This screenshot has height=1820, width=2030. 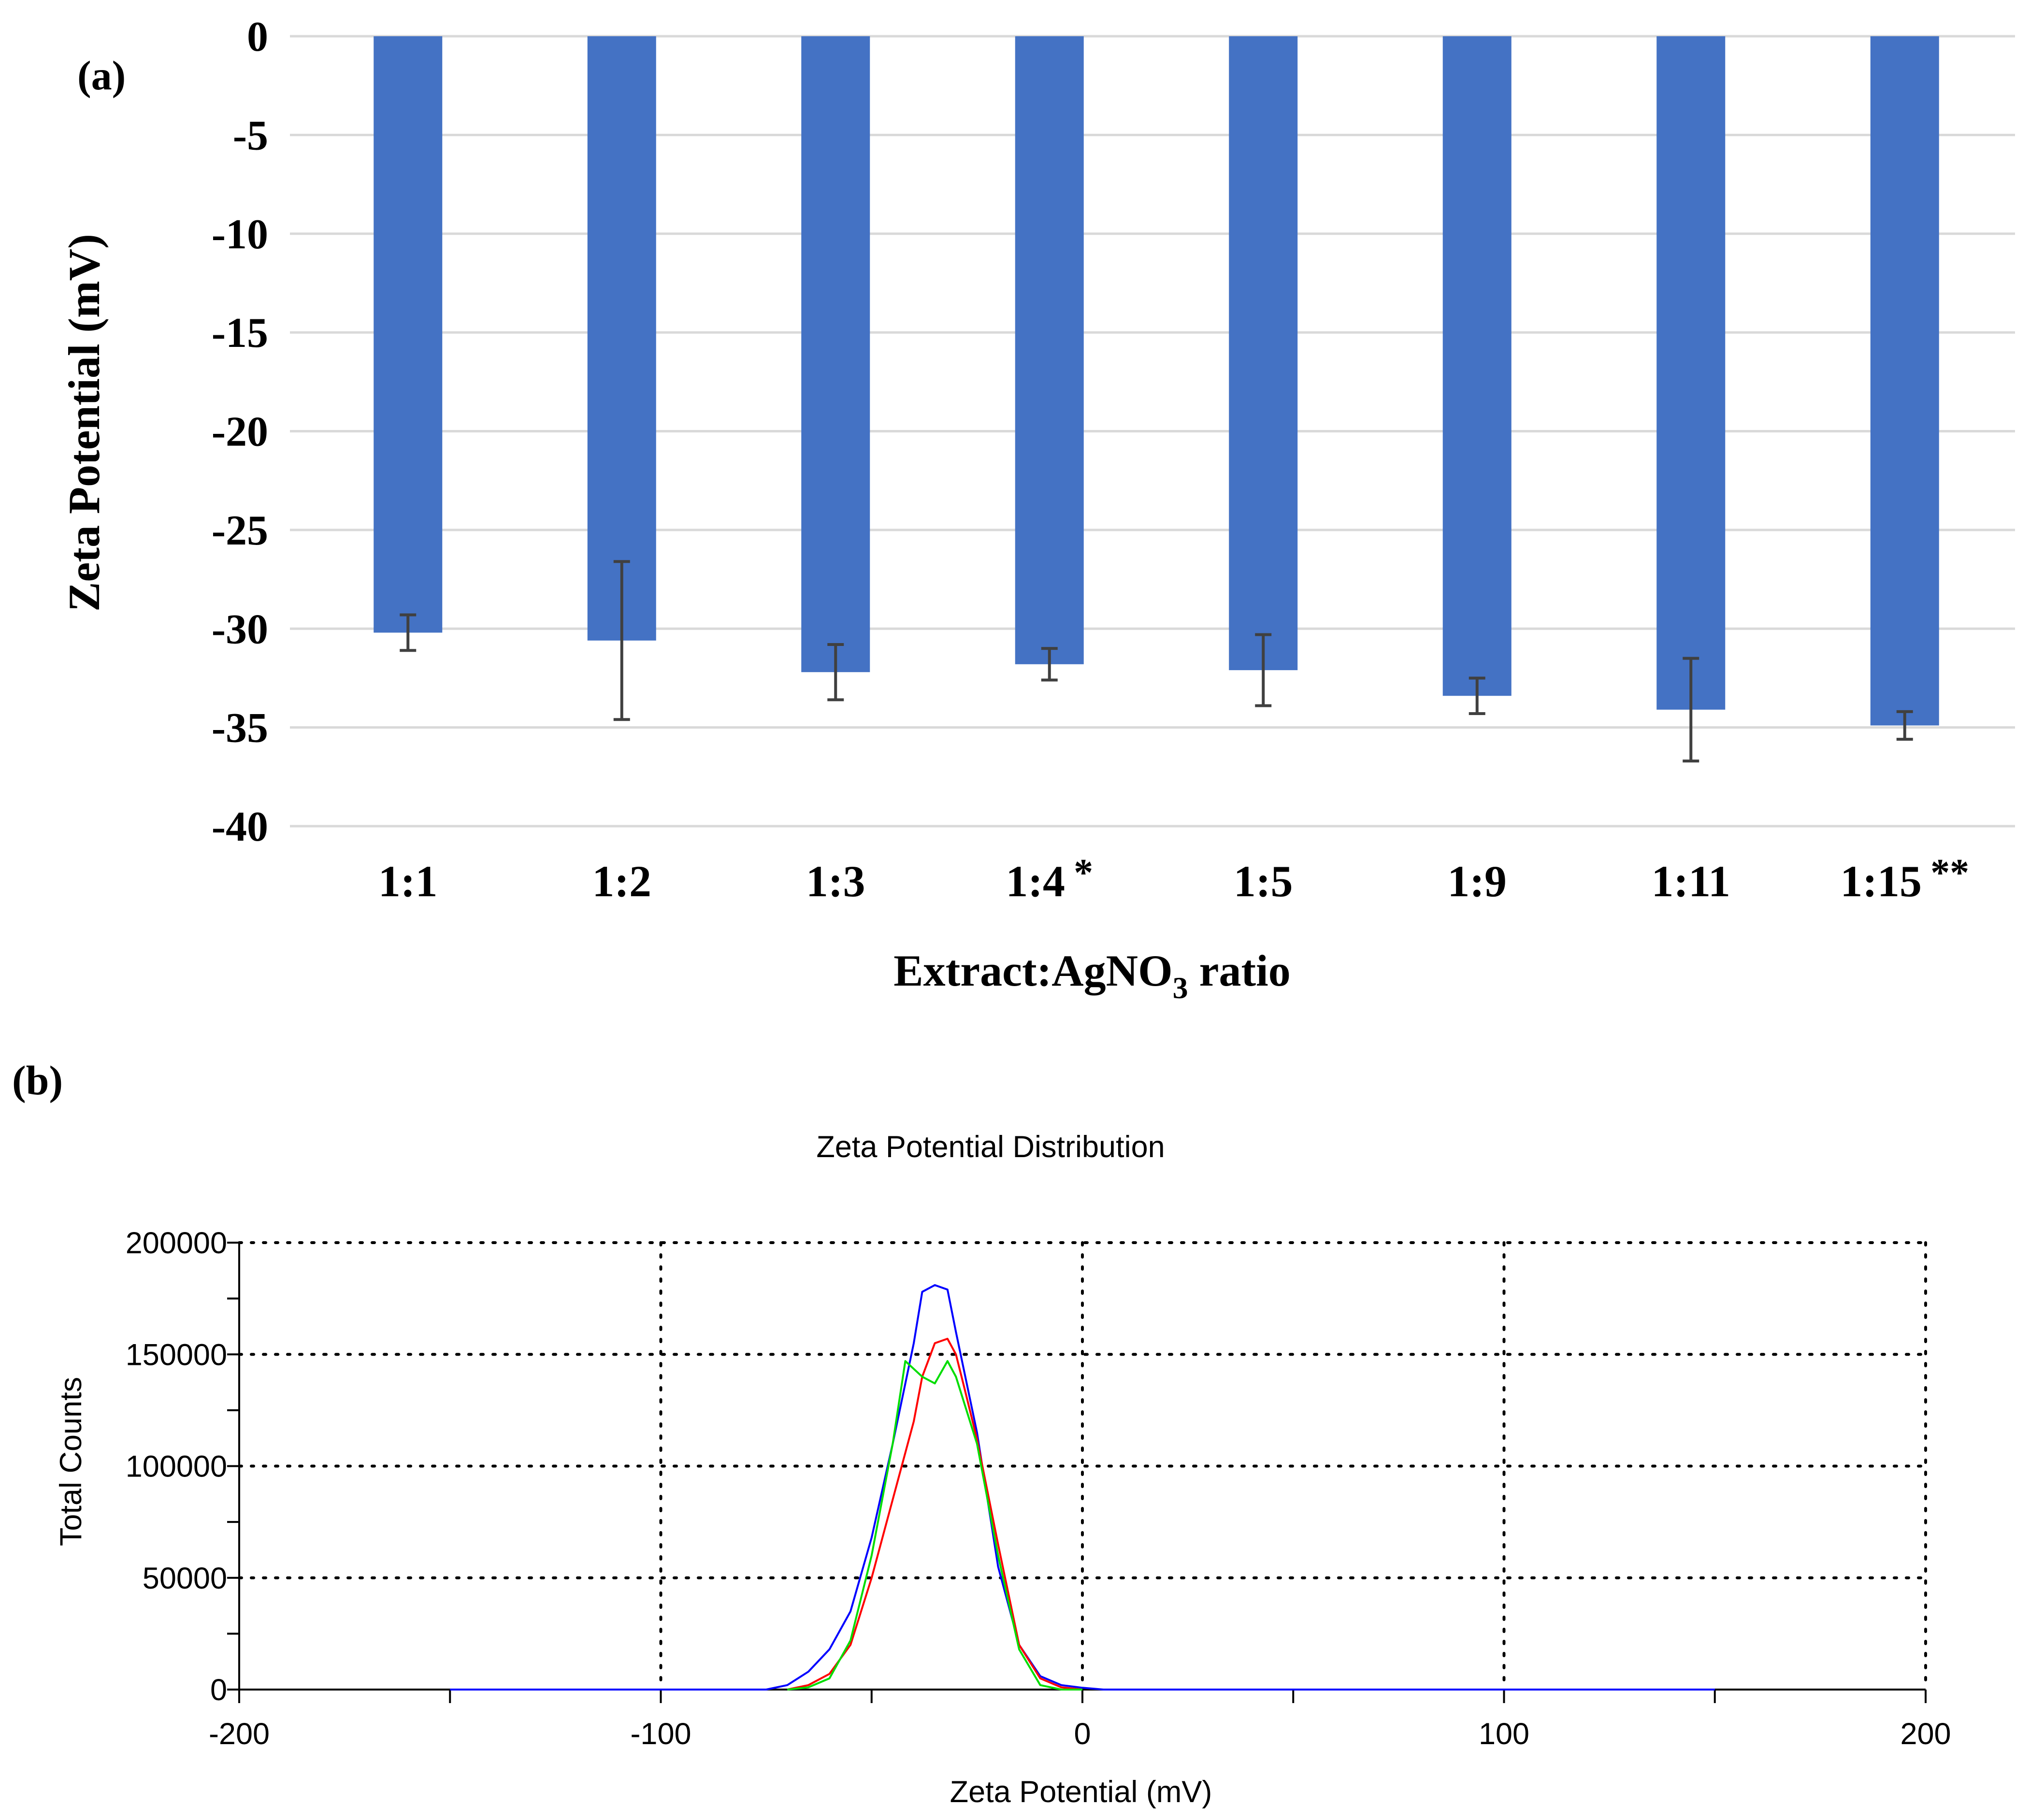 I want to click on x-tick-label: 1:5, so click(x=1263, y=882).